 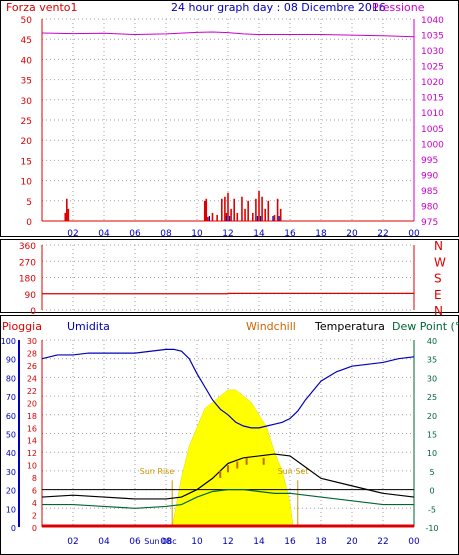 What do you see at coordinates (13, 528) in the screenshot?
I see `humidity-tick-label: 0` at bounding box center [13, 528].